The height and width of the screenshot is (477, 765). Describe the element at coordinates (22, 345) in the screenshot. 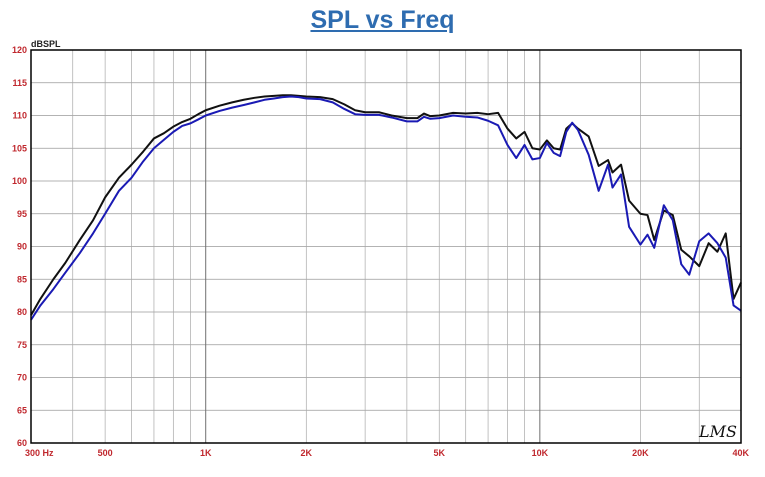

I see `y-tick-label: 75` at that location.